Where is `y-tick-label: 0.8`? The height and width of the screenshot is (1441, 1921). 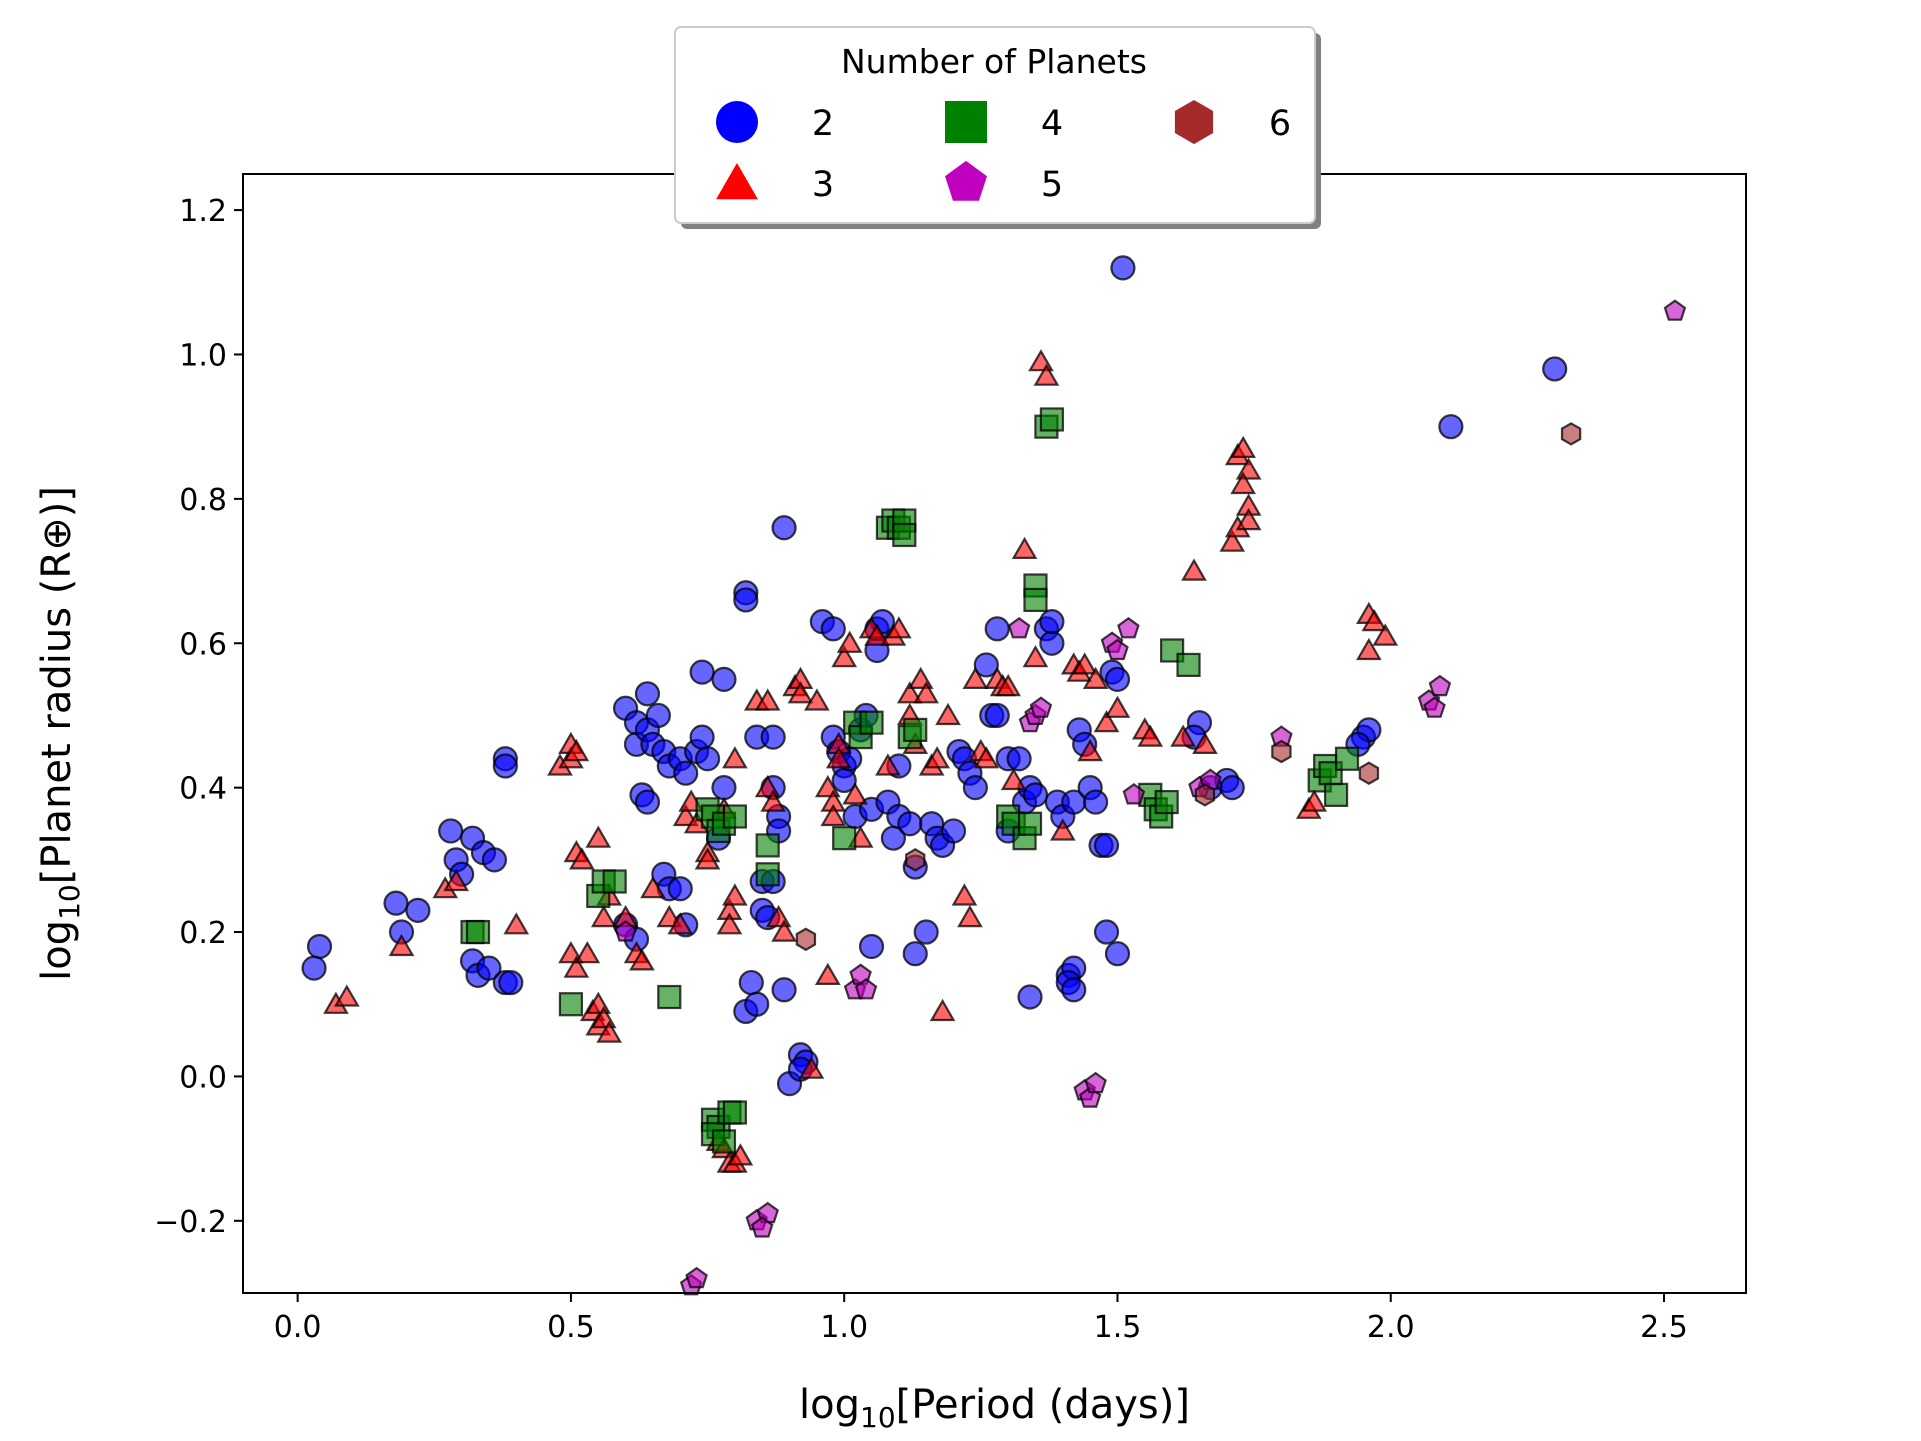
y-tick-label: 0.8 is located at coordinates (203, 500).